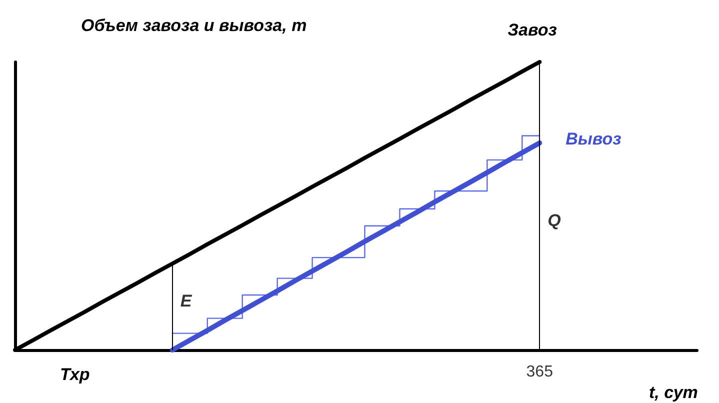 This screenshot has width=719, height=403. I want to click on annotation: E, so click(186, 300).